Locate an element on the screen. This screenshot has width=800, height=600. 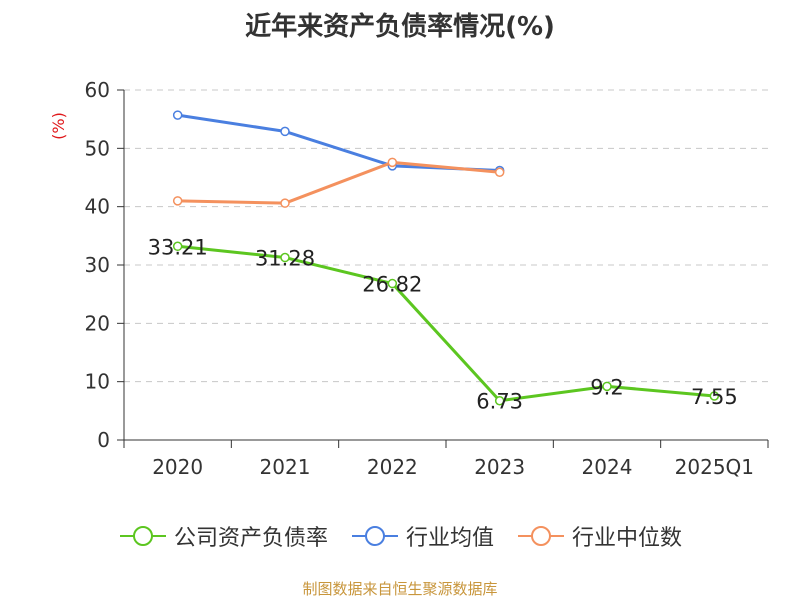
legend-marker-industry-median is located at coordinates (541, 536).